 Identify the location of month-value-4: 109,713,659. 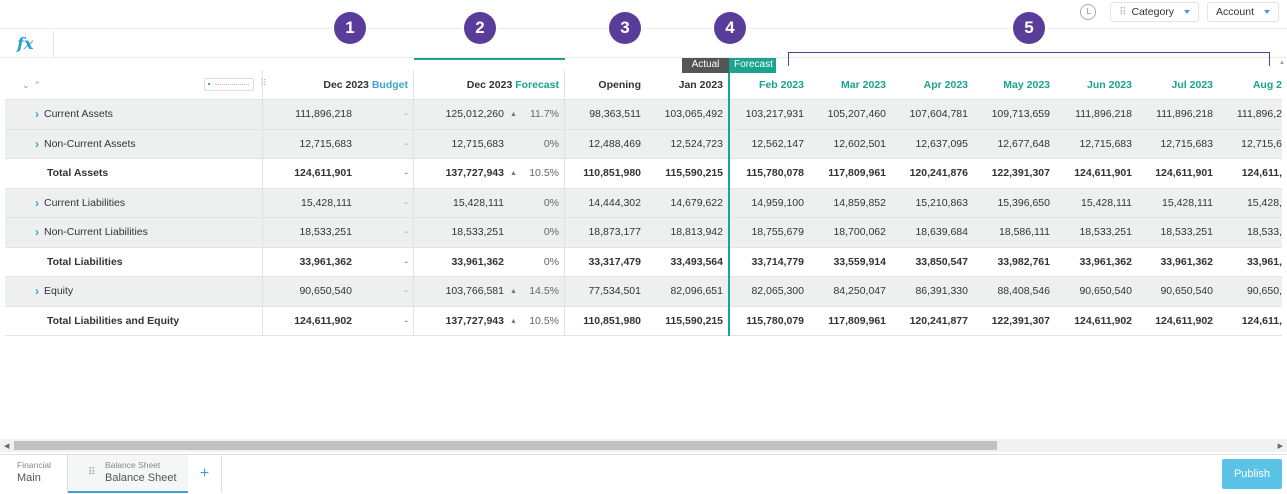
(1020, 114).